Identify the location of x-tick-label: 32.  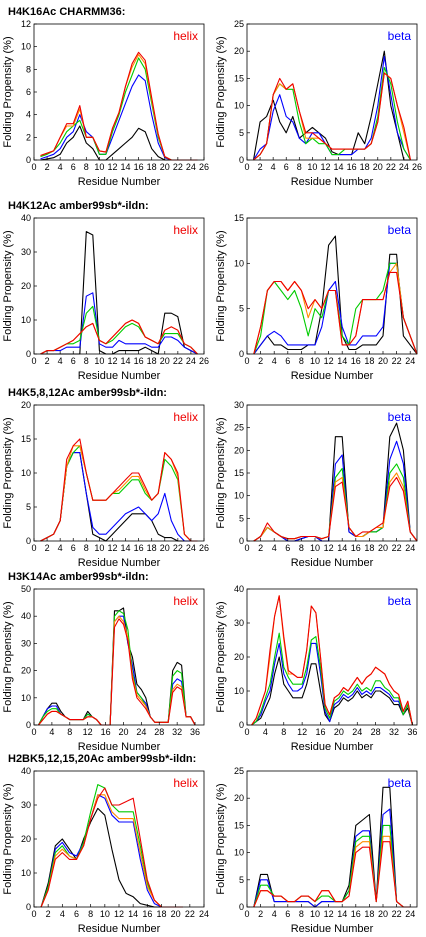
(394, 732).